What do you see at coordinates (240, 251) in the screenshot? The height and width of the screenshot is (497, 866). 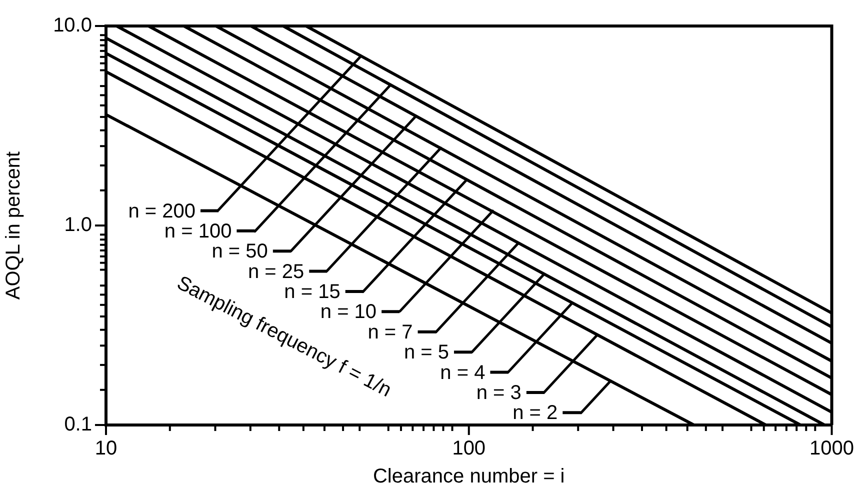 I see `legend-label: n = 50` at bounding box center [240, 251].